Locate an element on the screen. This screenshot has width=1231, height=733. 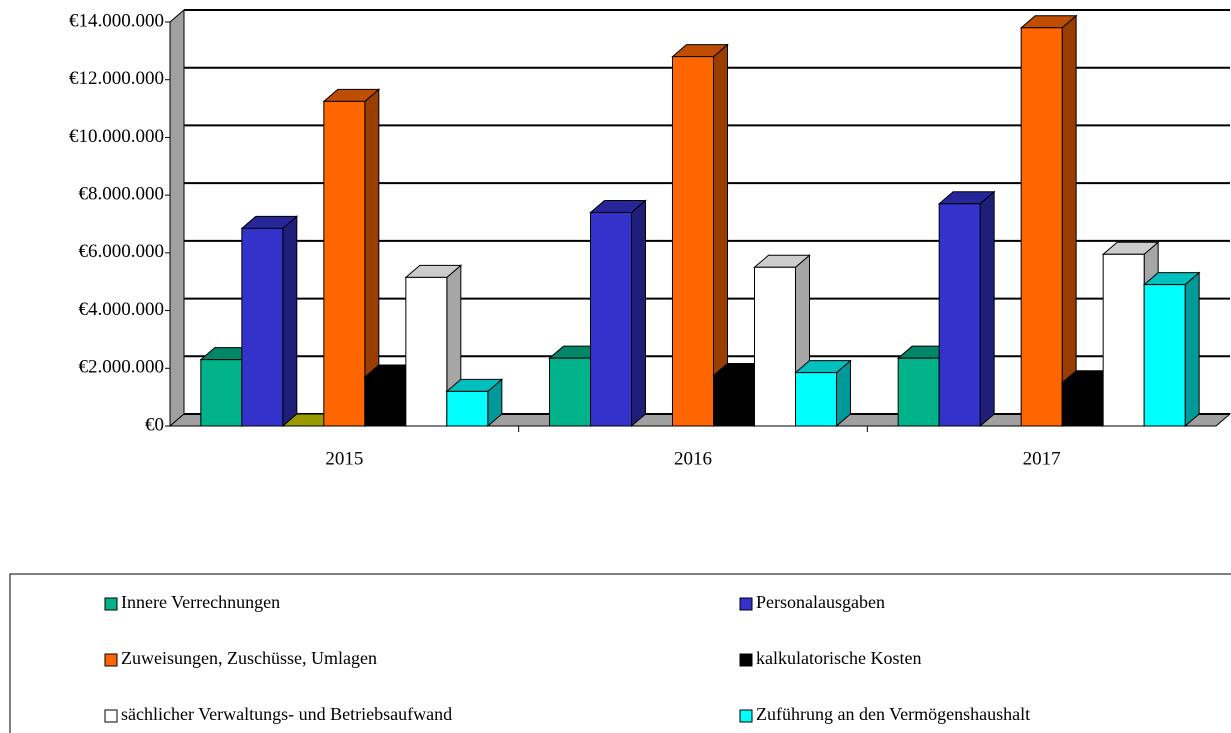
x-tick-label: 2017 is located at coordinates (1042, 458).